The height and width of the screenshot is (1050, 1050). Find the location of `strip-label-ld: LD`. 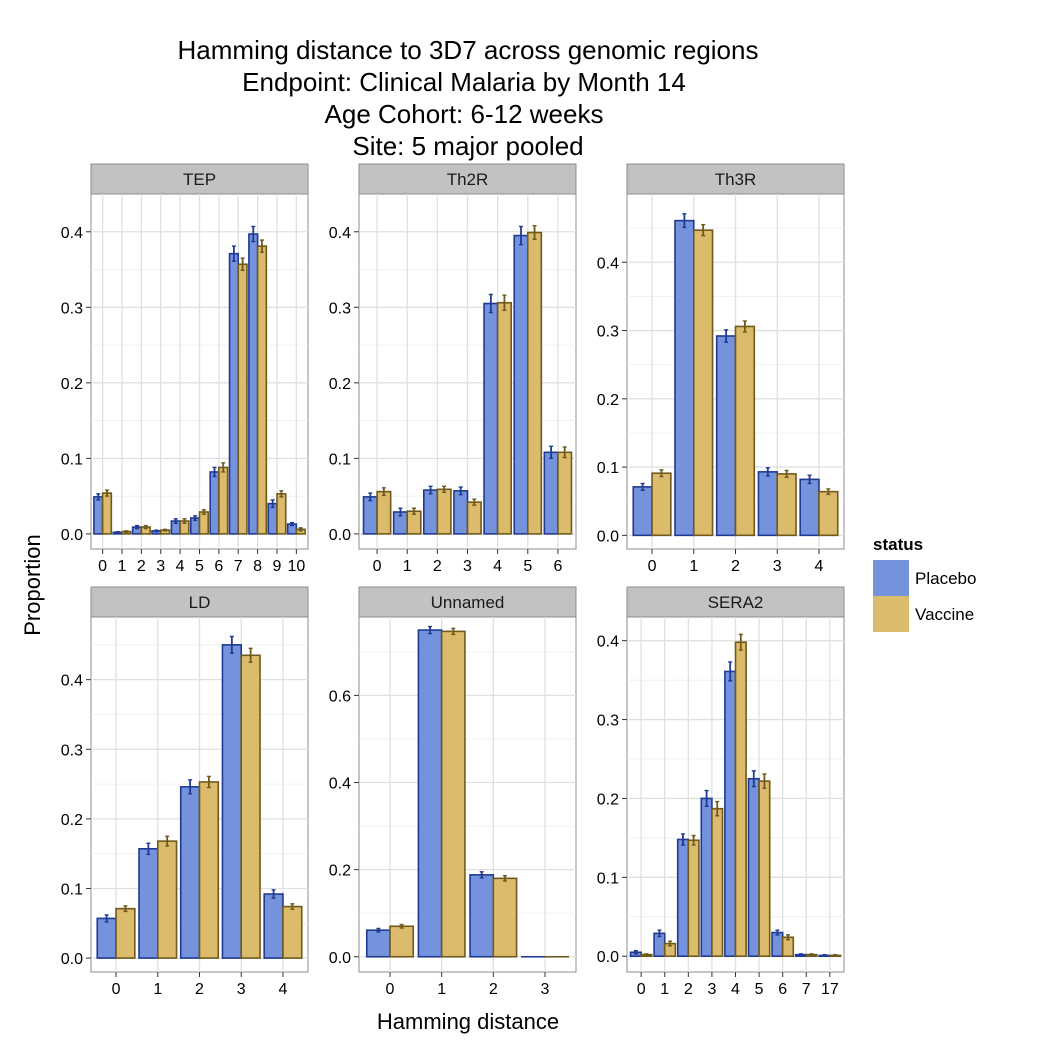

strip-label-ld: LD is located at coordinates (200, 602).